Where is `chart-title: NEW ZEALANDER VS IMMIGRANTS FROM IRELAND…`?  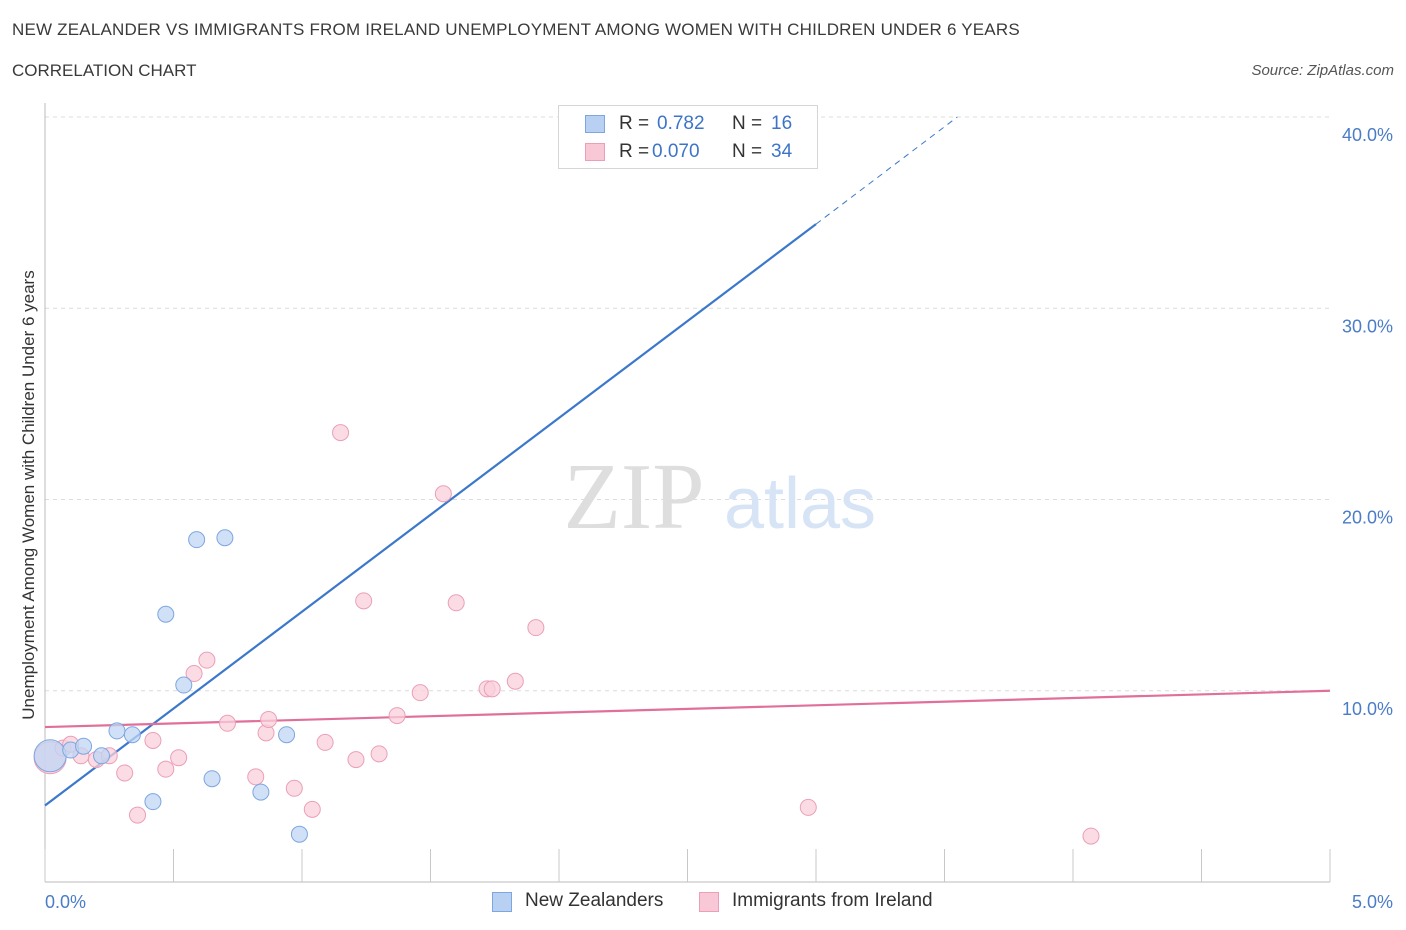
chart-title: NEW ZEALANDER VS IMMIGRANTS FROM IRELAND… is located at coordinates (516, 29).